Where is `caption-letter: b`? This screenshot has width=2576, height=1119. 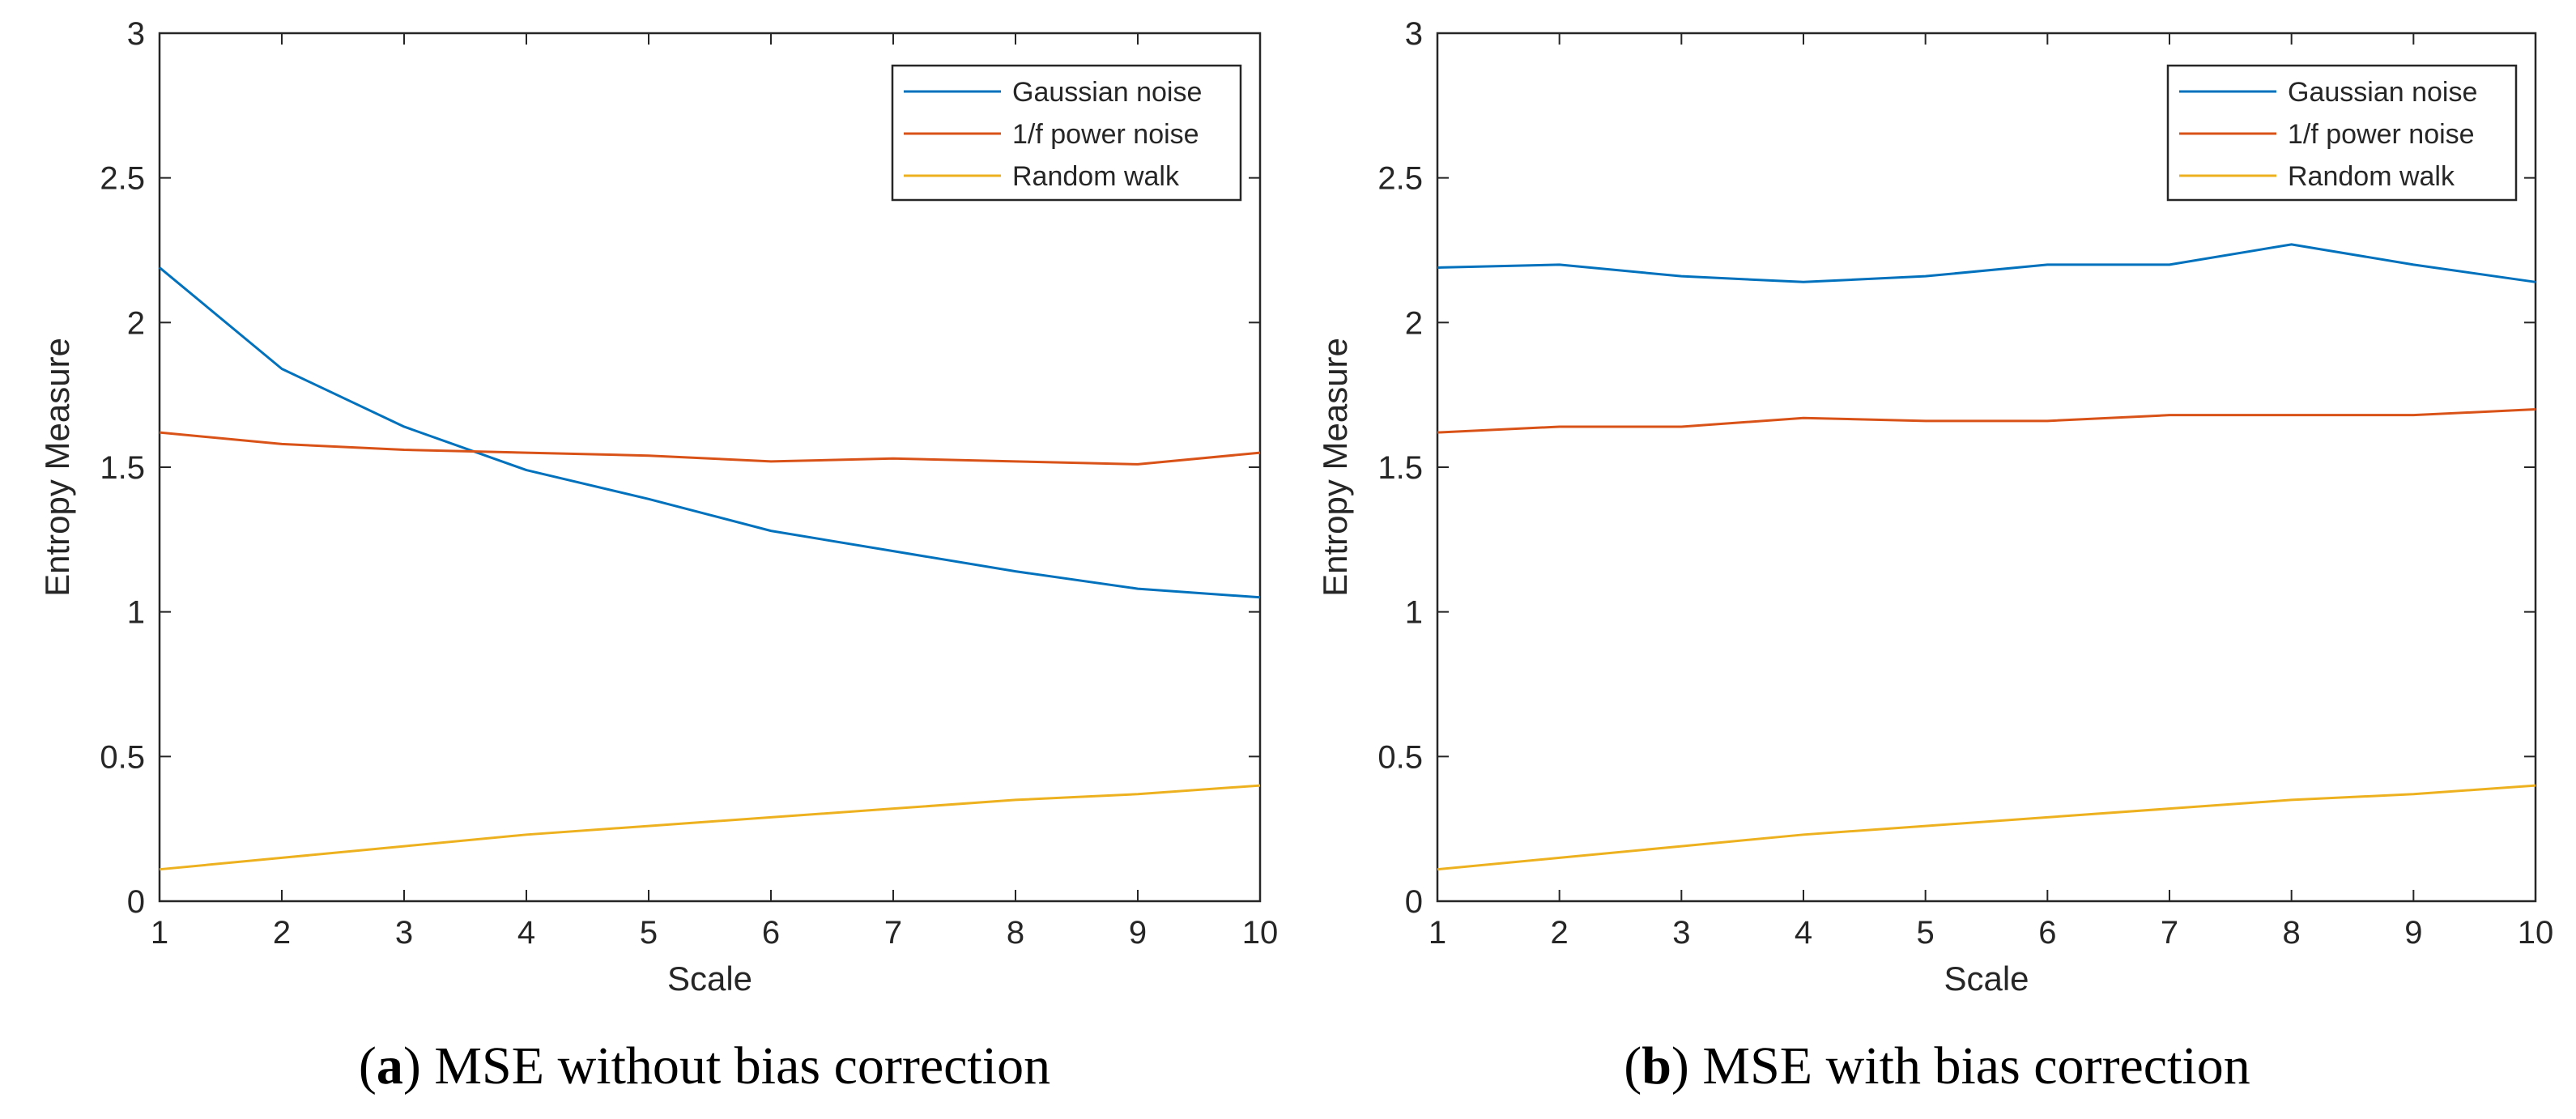 caption-letter: b is located at coordinates (1656, 1066).